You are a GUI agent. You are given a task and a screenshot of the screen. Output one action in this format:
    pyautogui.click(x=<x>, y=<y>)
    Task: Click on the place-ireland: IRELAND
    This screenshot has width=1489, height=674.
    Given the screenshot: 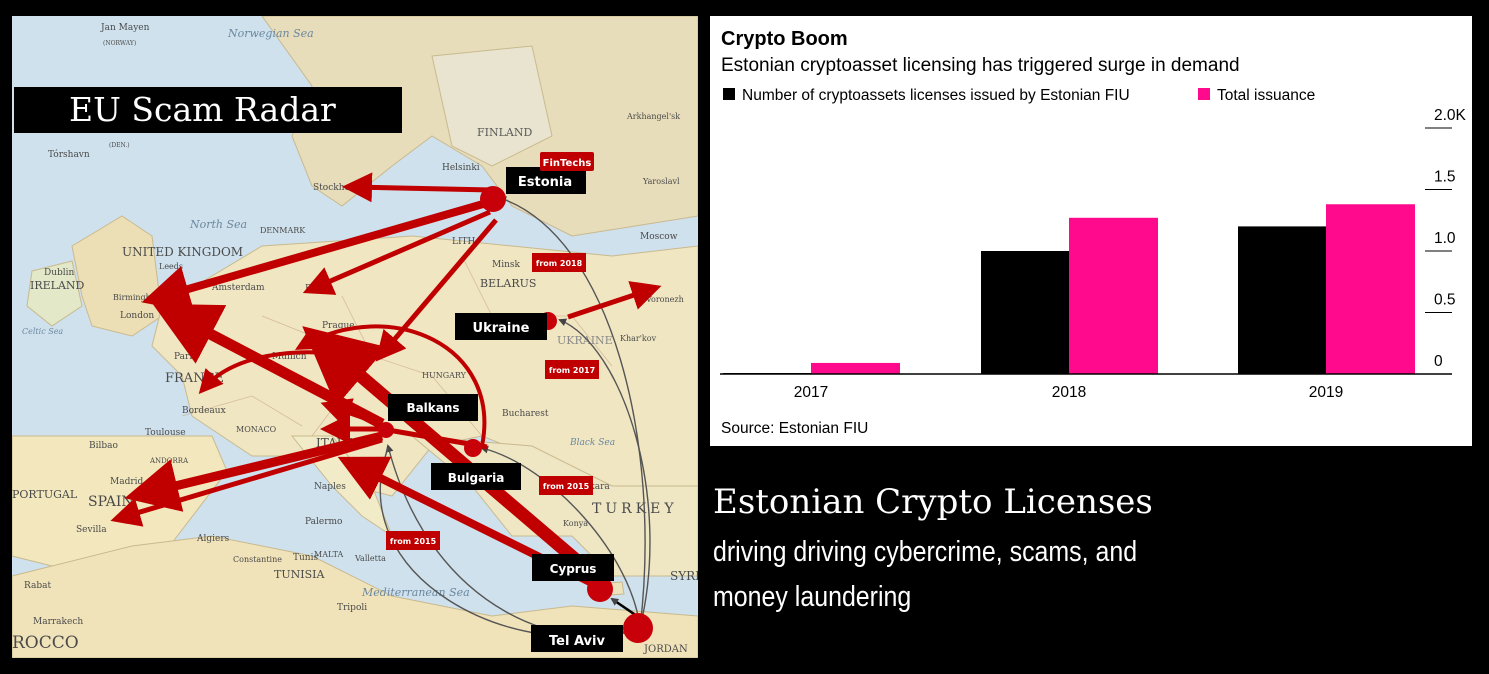 What is the action you would take?
    pyautogui.click(x=57, y=285)
    